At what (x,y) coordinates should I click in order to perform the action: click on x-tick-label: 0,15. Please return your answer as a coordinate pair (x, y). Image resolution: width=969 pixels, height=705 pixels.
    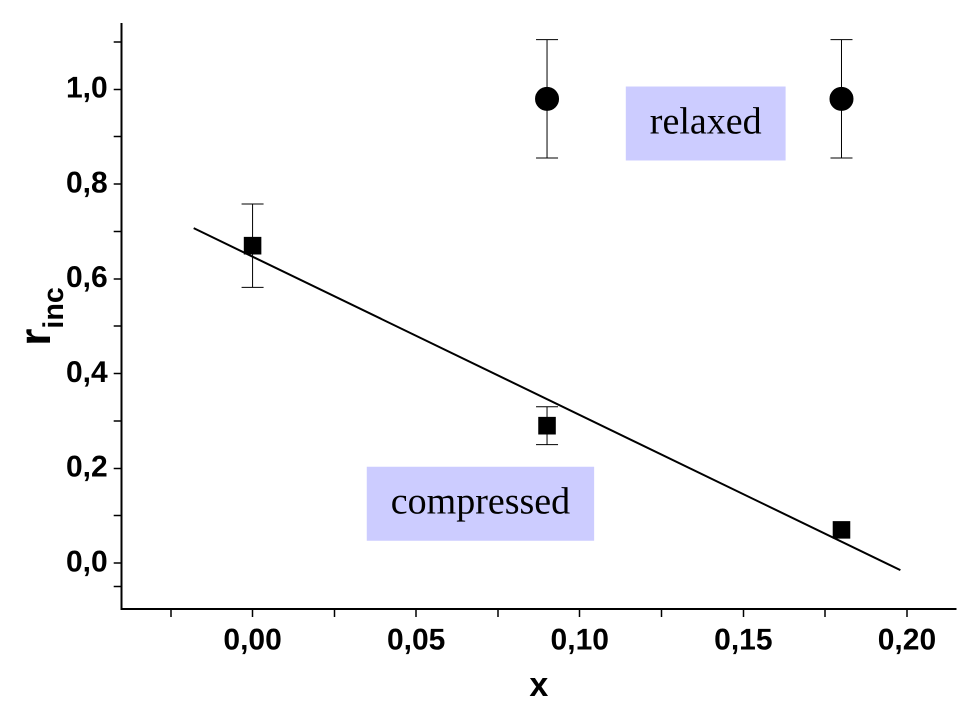
    Looking at the image, I should click on (743, 639).